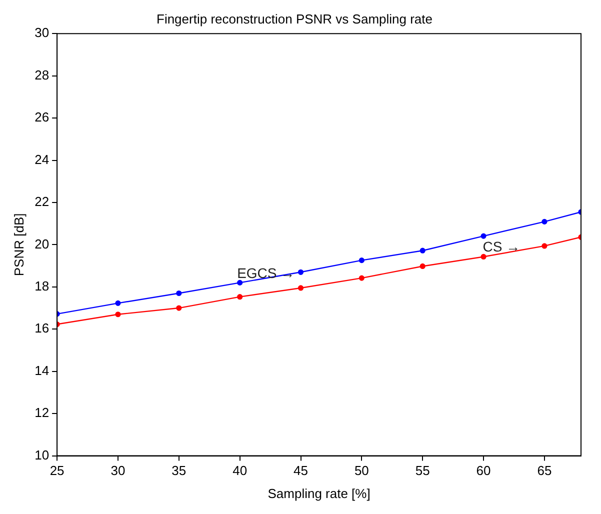 The image size is (601, 514). Describe the element at coordinates (42, 454) in the screenshot. I see `y-tick-label: 10` at that location.